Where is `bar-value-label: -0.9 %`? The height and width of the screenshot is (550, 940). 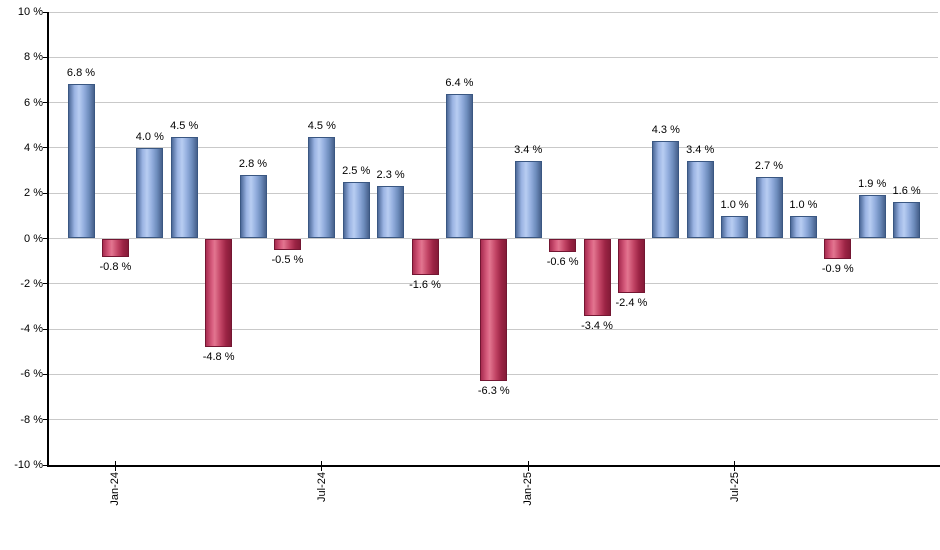
bar-value-label: -0.9 % is located at coordinates (837, 268).